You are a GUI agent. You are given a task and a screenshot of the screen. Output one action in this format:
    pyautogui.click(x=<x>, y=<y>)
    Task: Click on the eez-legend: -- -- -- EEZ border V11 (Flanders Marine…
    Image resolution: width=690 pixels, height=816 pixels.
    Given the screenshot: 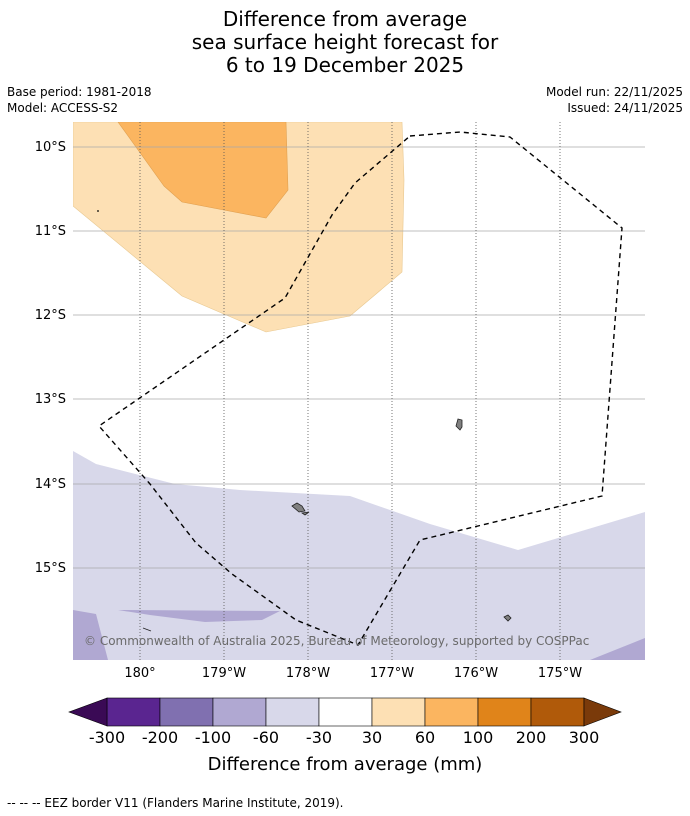 What is the action you would take?
    pyautogui.click(x=175, y=803)
    